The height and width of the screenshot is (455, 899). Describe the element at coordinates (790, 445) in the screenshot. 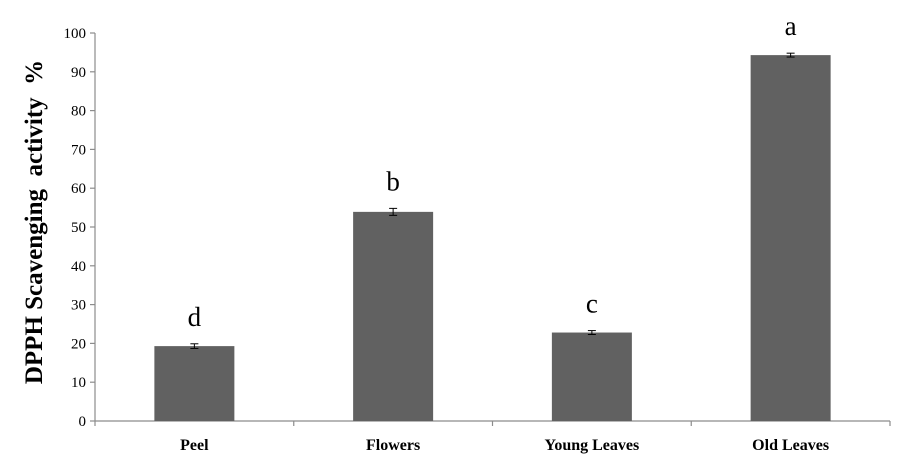

I see `category-label: Old Leaves` at that location.